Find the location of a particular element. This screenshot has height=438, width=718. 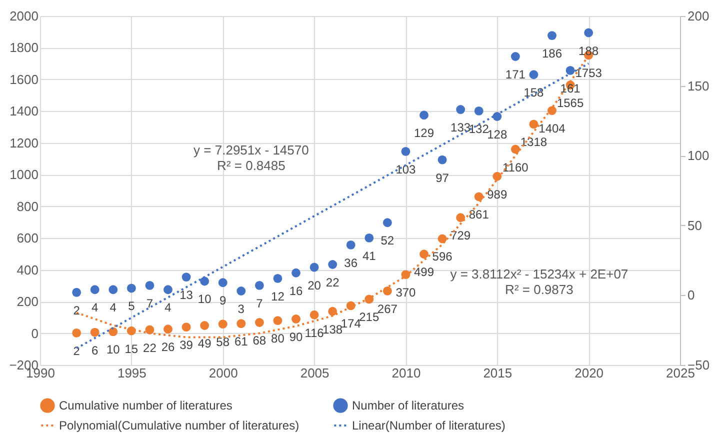

y-tick-label: 1600 is located at coordinates (24, 79).